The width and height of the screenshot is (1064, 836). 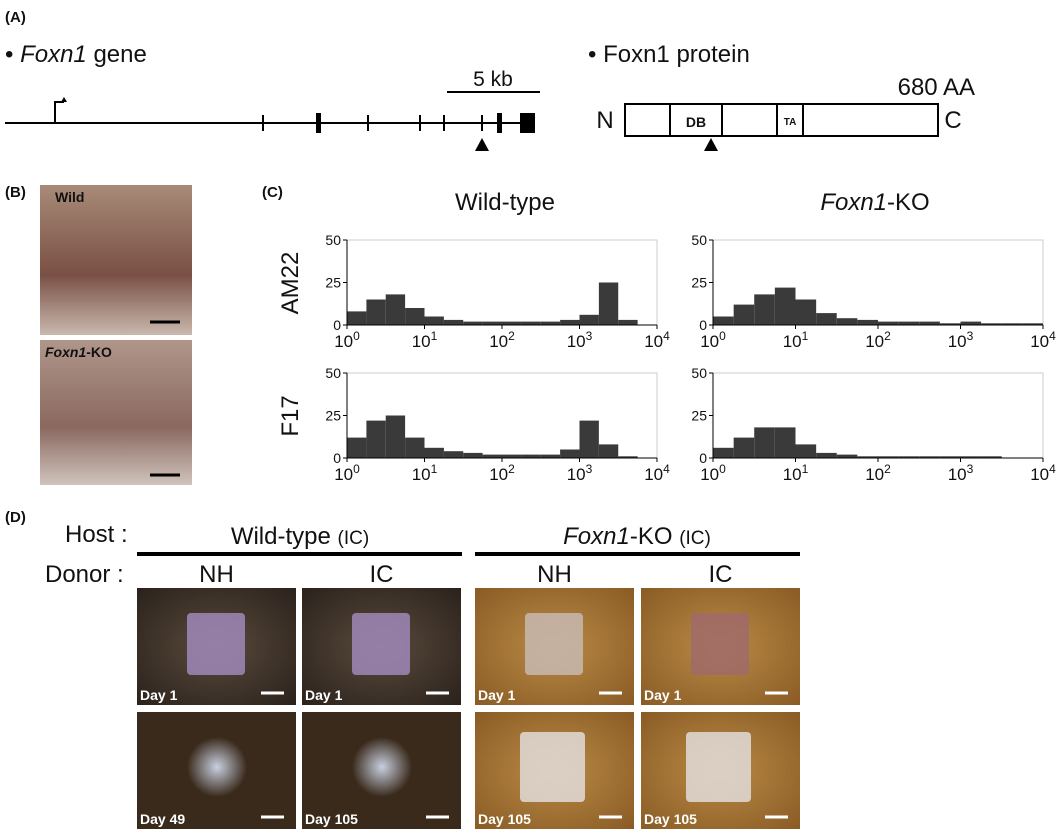 I want to click on c-terminus: C, so click(x=952, y=120).